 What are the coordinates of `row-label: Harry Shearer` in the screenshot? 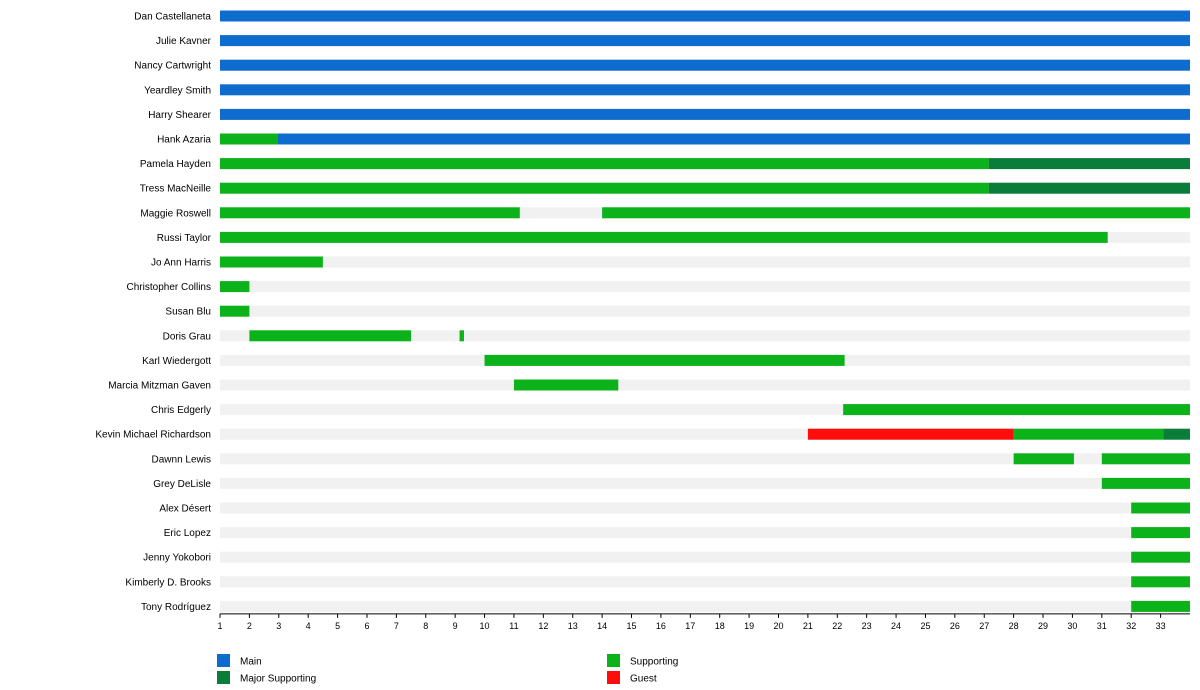 It's located at (179, 115).